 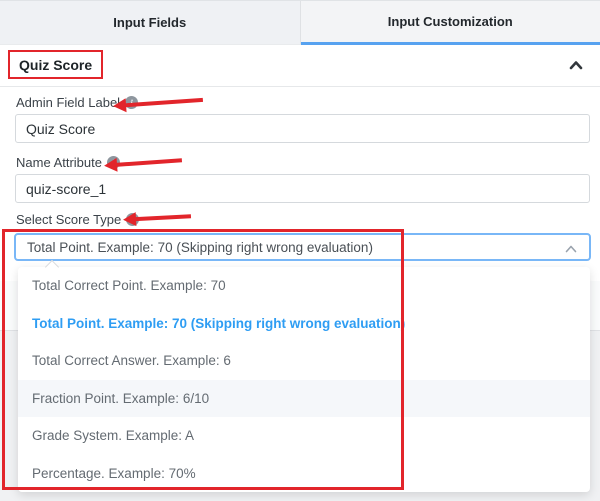 I want to click on annotation-box-quiz-score: Quiz Score, so click(x=56, y=64).